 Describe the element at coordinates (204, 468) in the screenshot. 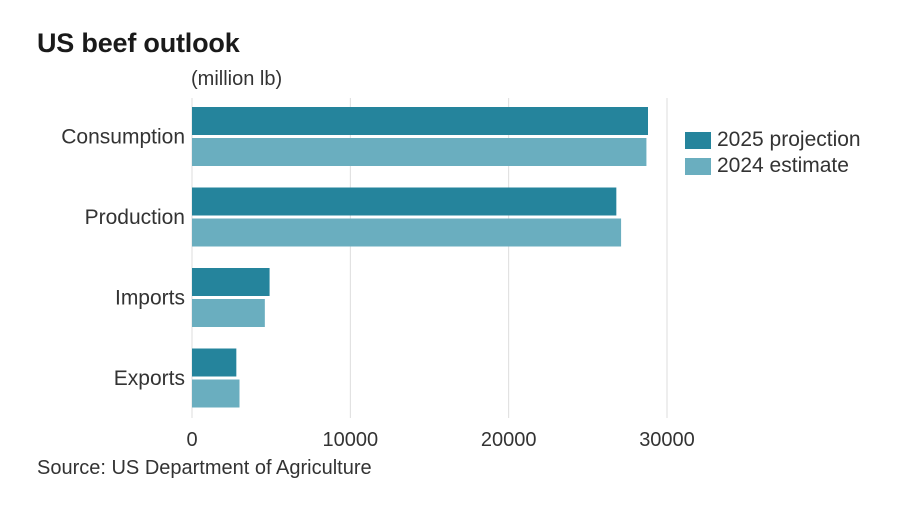

I see `source-note: Source: US Department of Agriculture` at that location.